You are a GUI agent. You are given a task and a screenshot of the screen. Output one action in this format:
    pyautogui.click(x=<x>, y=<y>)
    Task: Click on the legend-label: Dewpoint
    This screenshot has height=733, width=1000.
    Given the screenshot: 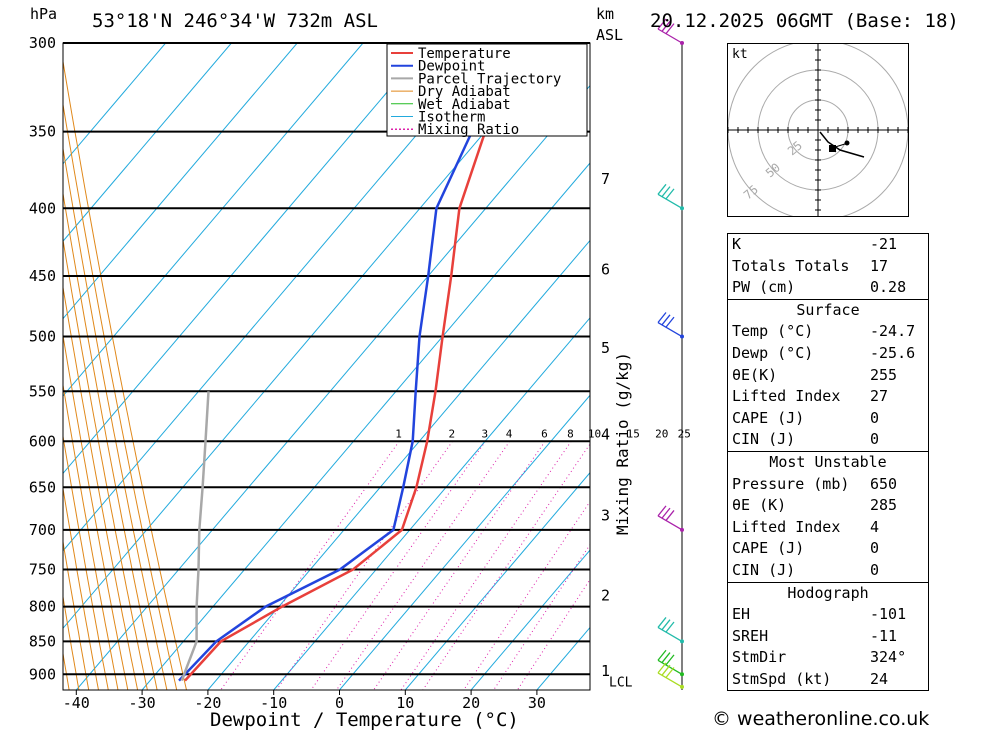 What is the action you would take?
    pyautogui.click(x=451, y=67)
    